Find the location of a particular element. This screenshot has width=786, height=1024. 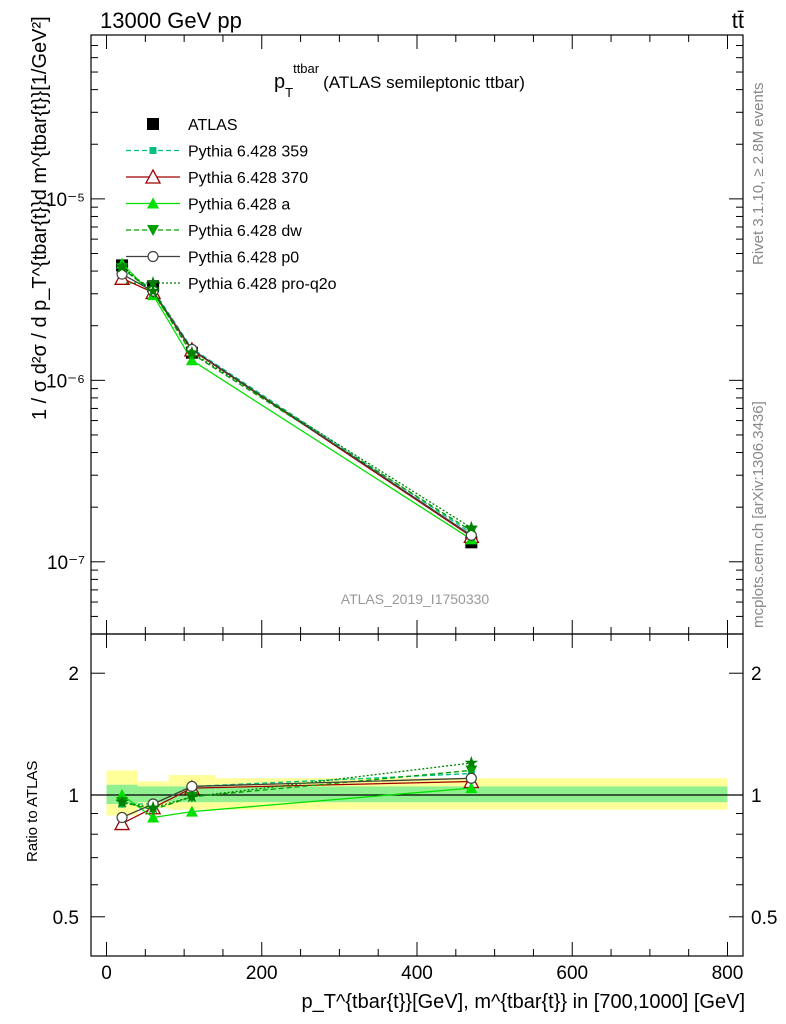

header-right: tt̄ is located at coordinates (738, 20).